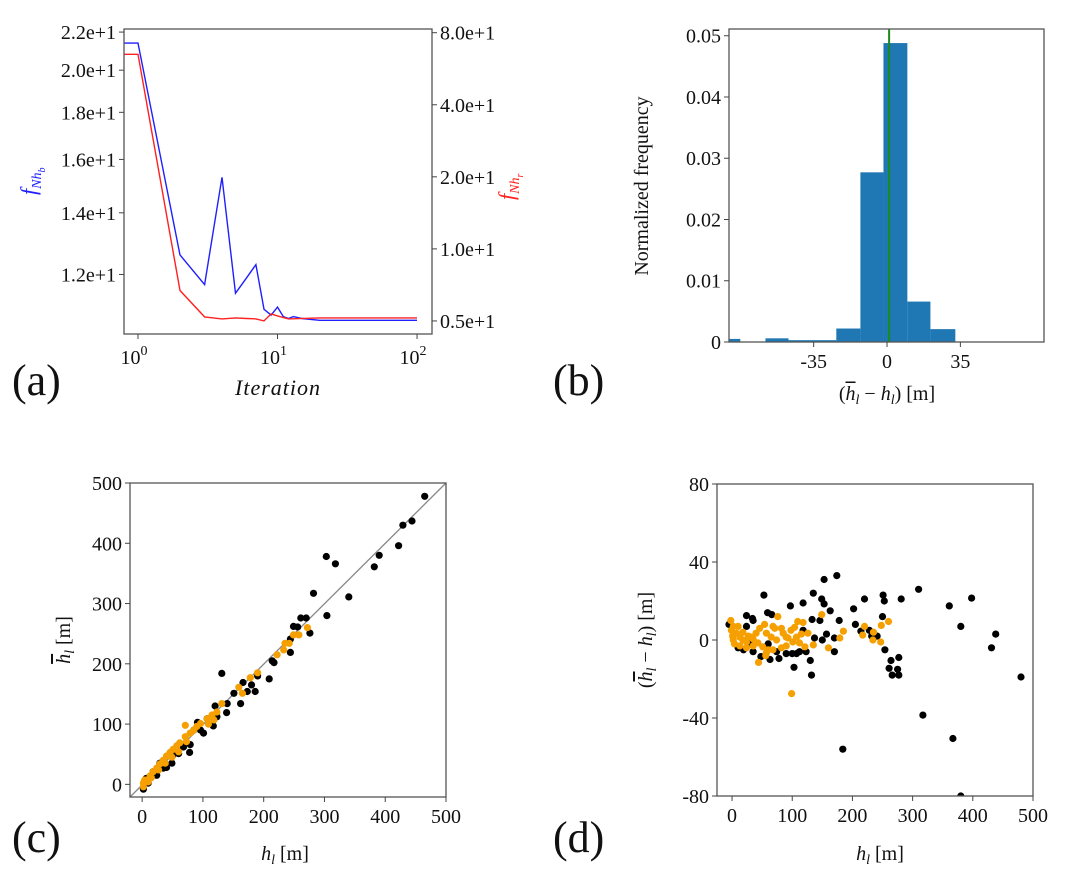 The image size is (1070, 876). Describe the element at coordinates (467, 322) in the screenshot. I see `y-tick-label-right: 0.5e+1` at that location.